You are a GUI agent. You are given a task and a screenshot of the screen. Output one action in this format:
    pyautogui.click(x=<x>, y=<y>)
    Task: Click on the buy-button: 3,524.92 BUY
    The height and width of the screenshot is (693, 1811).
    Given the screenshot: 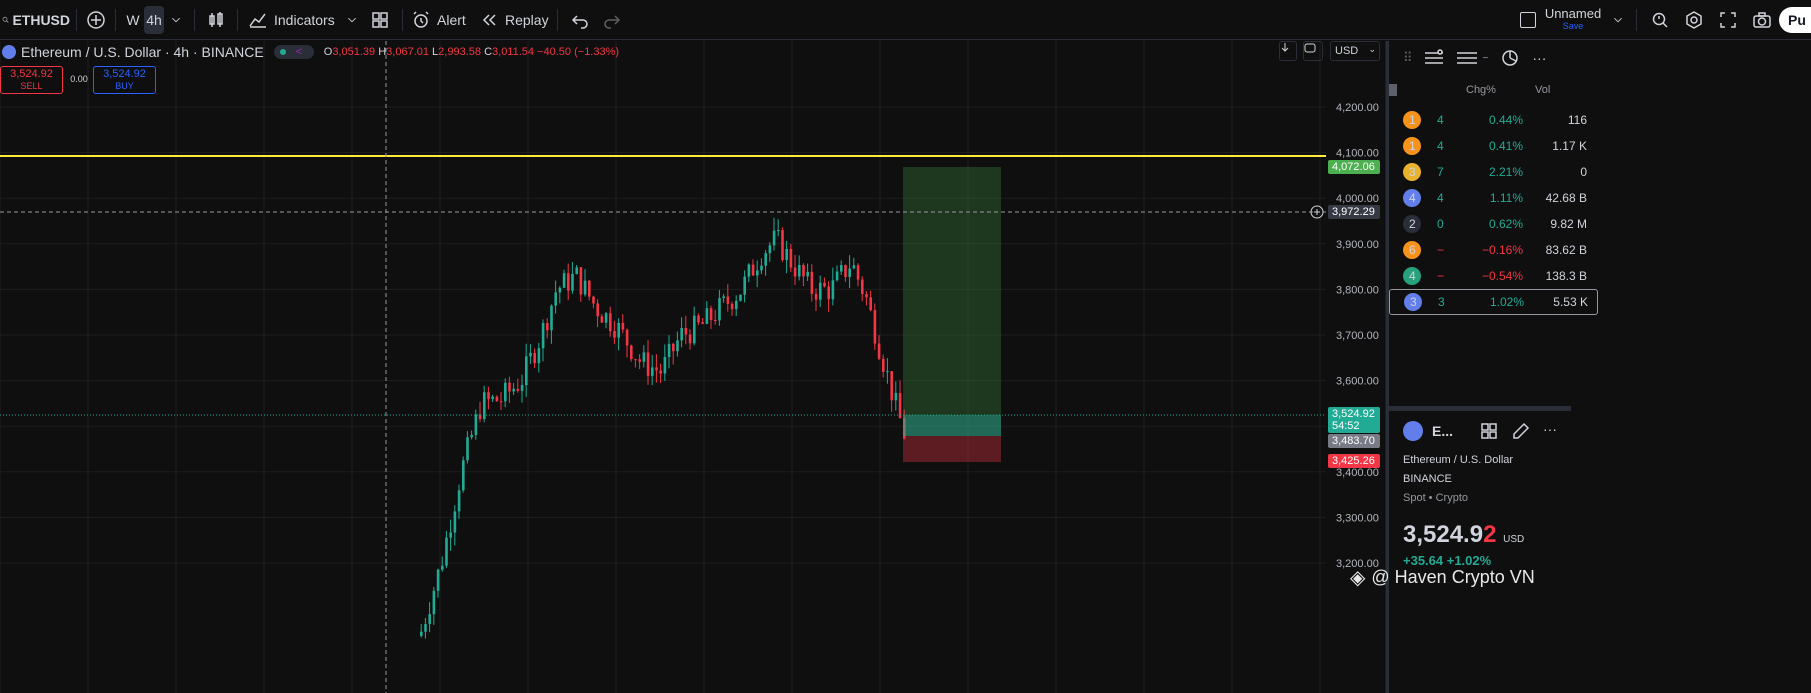 What is the action you would take?
    pyautogui.click(x=124, y=80)
    